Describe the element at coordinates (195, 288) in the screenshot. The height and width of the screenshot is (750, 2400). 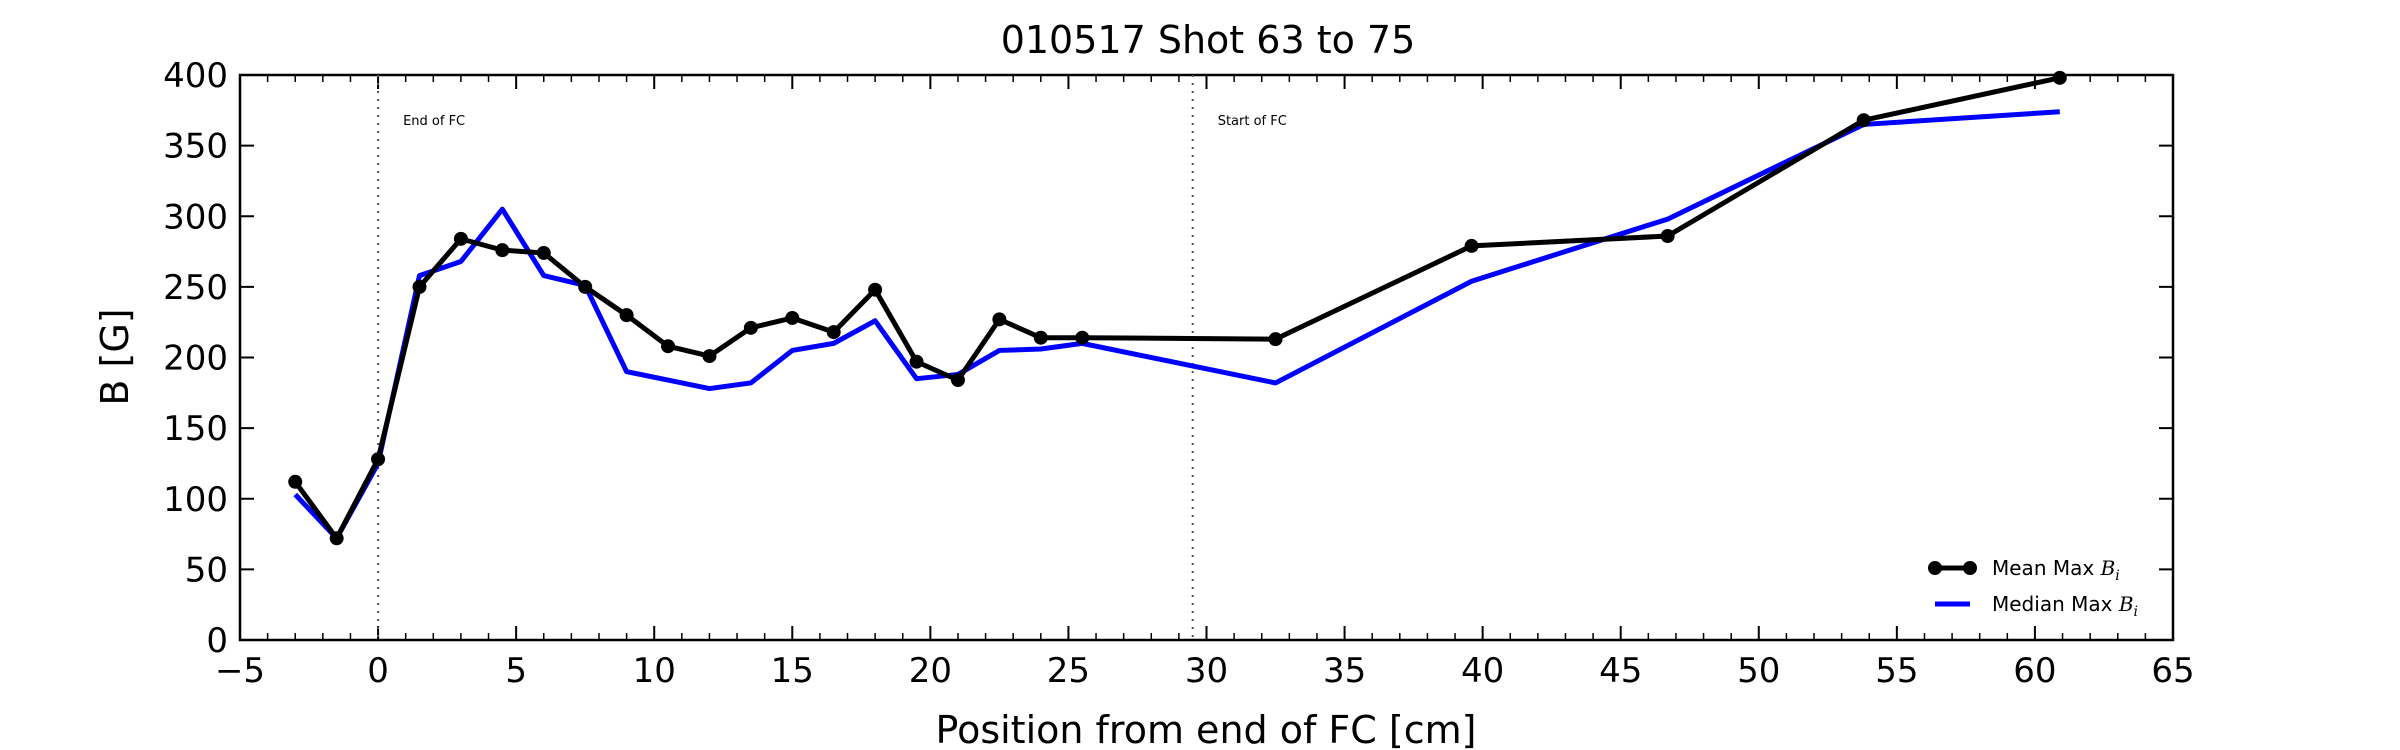
I see `y-tick-label: 250` at that location.